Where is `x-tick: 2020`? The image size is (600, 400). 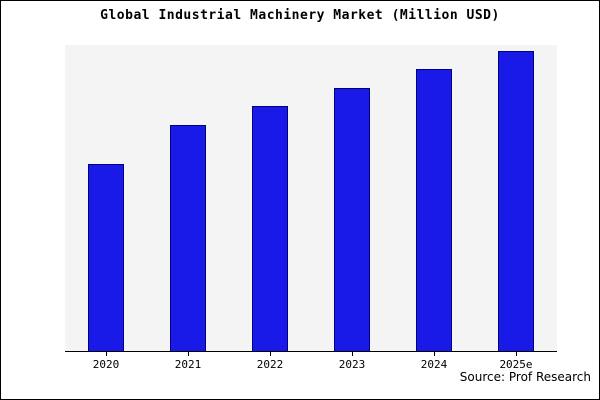
x-tick: 2020 is located at coordinates (106, 361).